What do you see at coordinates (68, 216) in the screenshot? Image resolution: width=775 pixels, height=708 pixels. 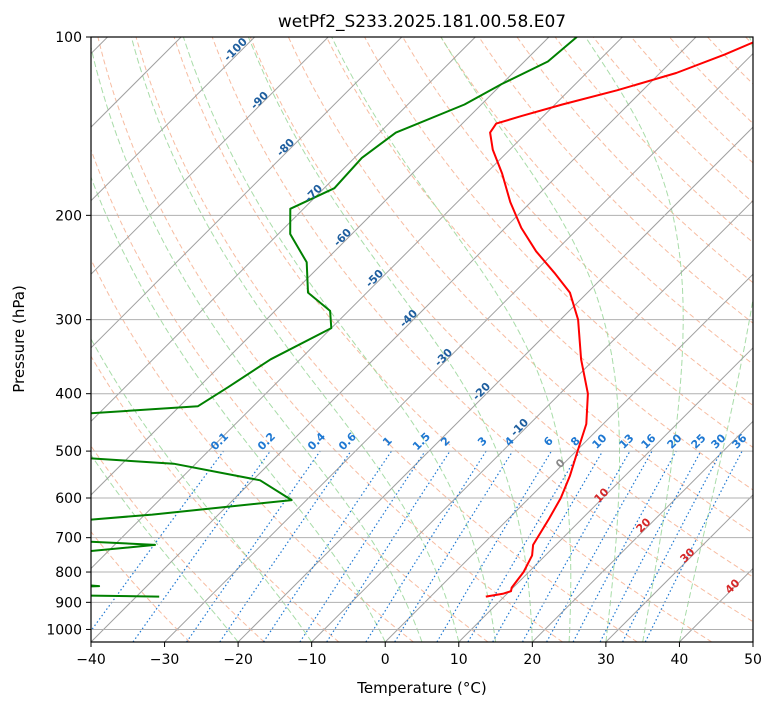 I see `y-tick-label: 200` at bounding box center [68, 216].